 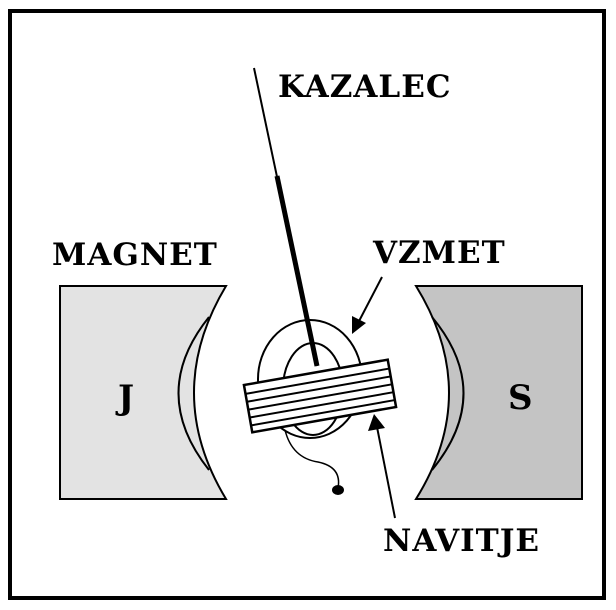 What do you see at coordinates (338, 490) in the screenshot?
I see `wire-terminal` at bounding box center [338, 490].